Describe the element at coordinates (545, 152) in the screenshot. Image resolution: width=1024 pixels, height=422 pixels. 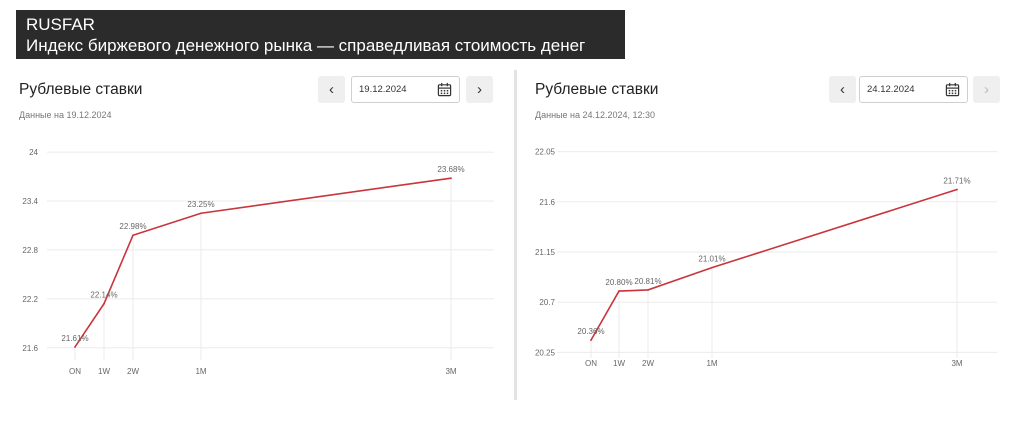
I see `y-tick-label: 22.05` at that location.